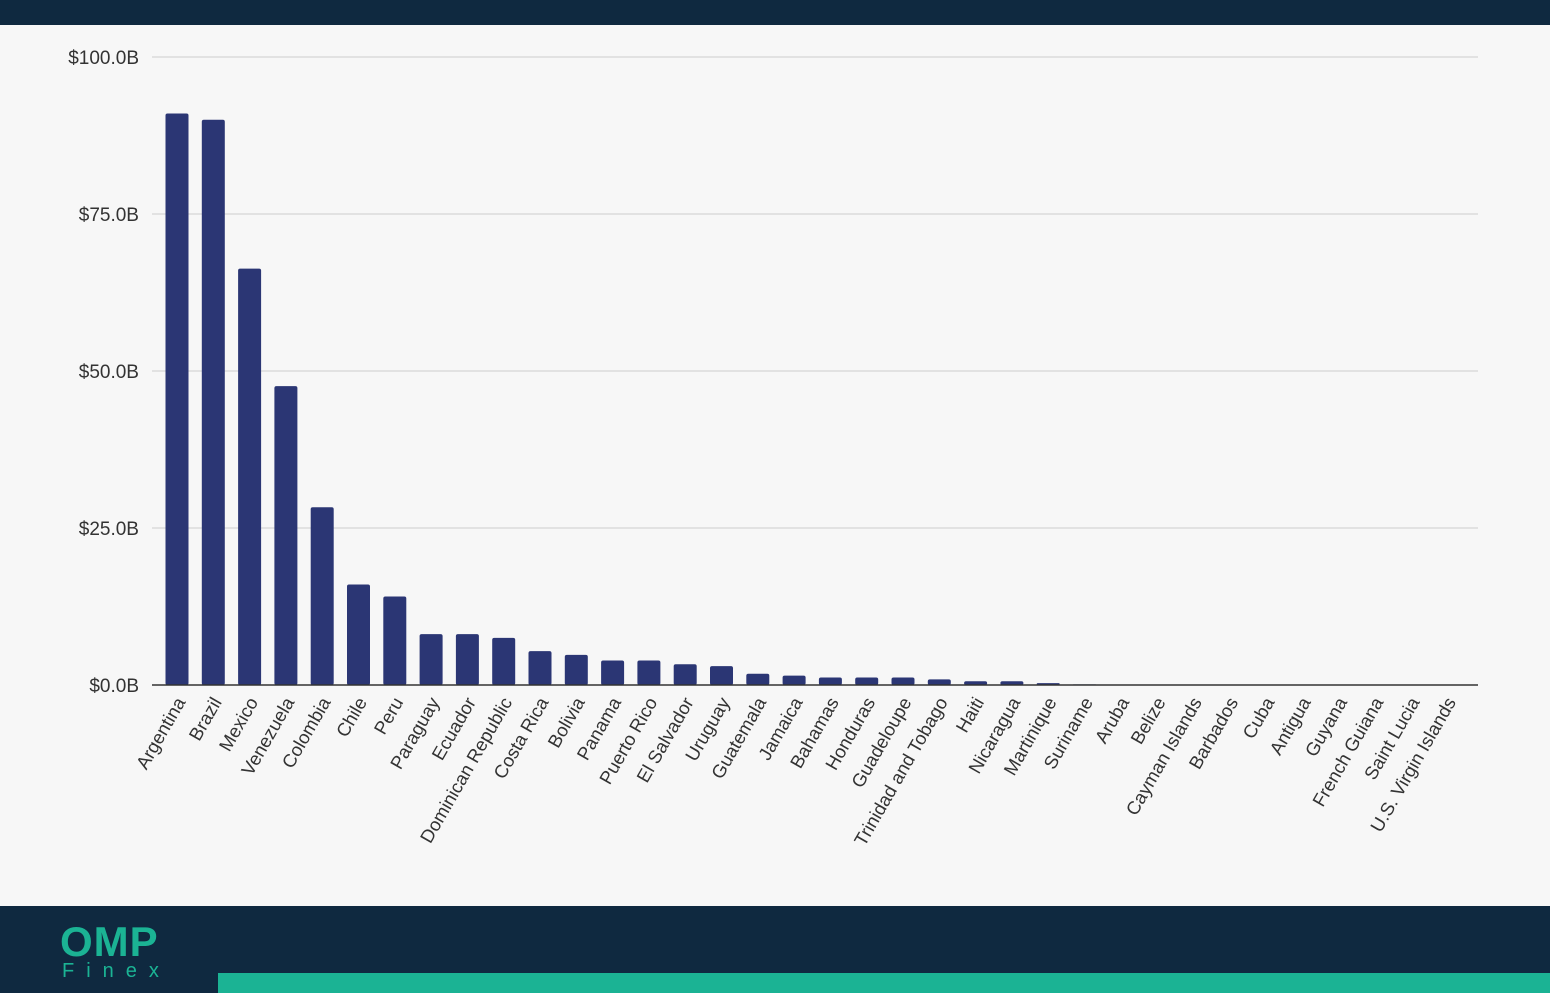 This screenshot has width=1550, height=993. I want to click on x-tick-label: Chile, so click(351, 717).